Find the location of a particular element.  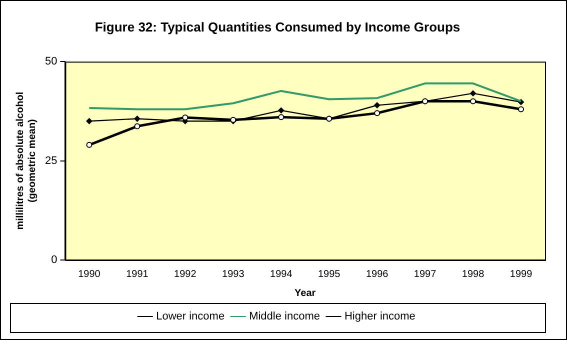

x-tick-label: 1996 is located at coordinates (377, 274).